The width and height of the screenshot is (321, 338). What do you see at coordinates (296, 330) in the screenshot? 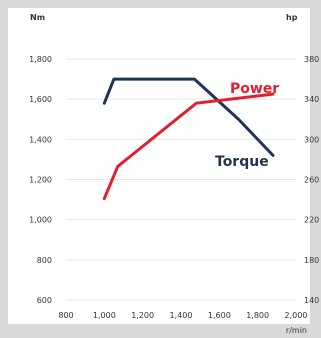
I see `x-axis-unit: r/min` at bounding box center [296, 330].